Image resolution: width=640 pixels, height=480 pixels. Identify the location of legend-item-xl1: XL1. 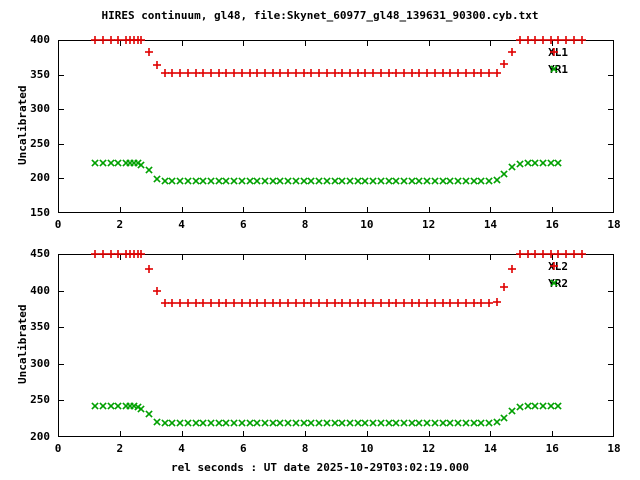
(554, 52).